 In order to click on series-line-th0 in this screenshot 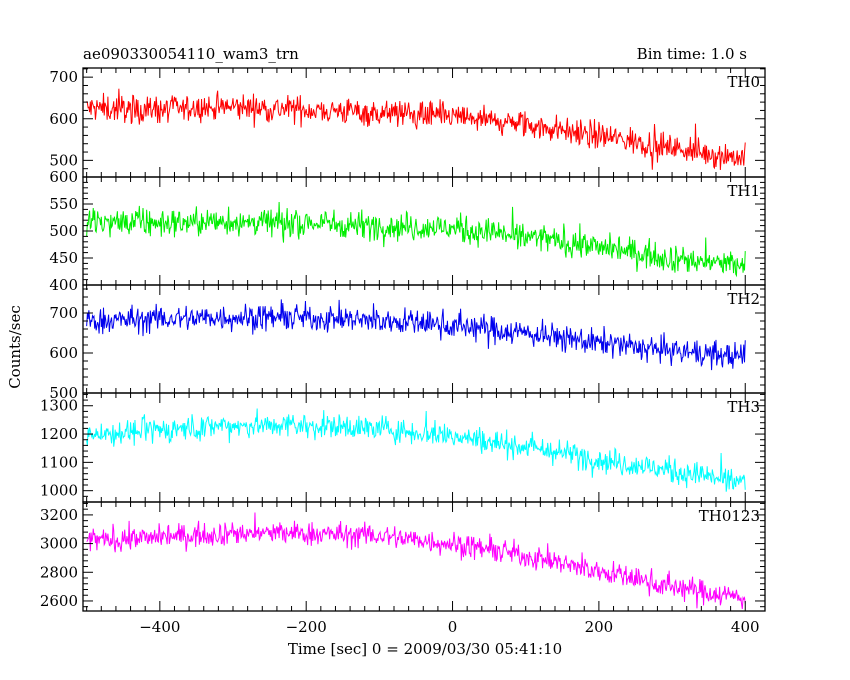, I will do `click(416, 129)`.